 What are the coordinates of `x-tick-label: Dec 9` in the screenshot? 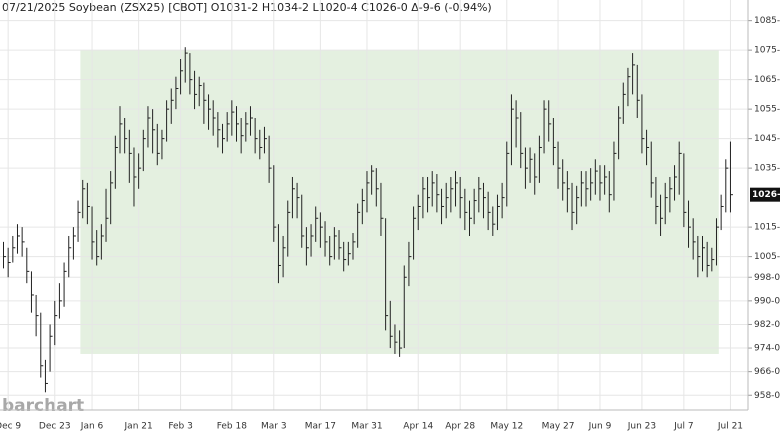 It's located at (10, 427).